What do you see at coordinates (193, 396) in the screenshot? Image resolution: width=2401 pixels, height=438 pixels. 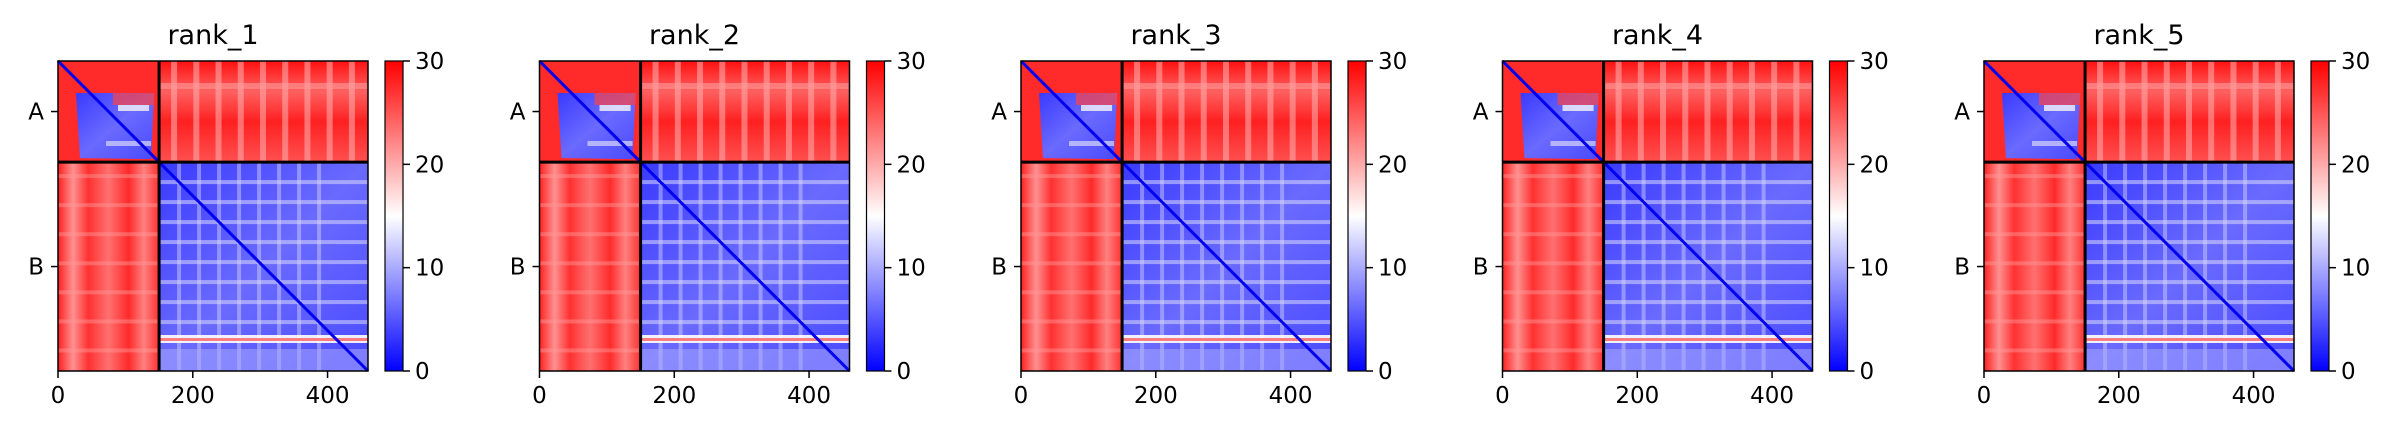 I see `x-tick-label: 200` at bounding box center [193, 396].